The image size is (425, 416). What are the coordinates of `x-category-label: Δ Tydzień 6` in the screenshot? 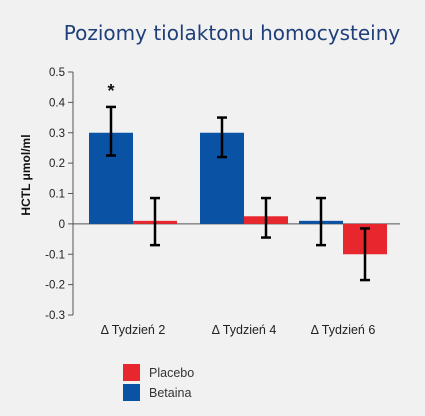 It's located at (343, 330).